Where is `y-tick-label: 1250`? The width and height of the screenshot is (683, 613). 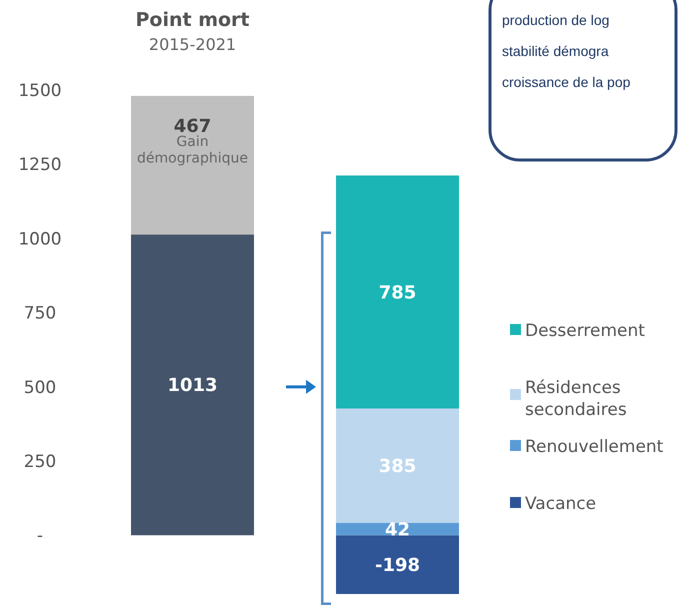
y-tick-label: 1250 is located at coordinates (40, 165).